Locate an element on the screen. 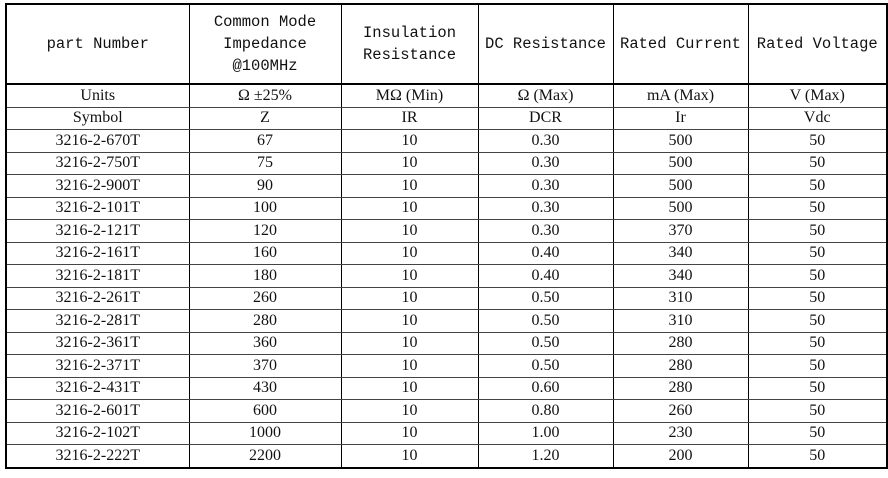 The image size is (888, 478). symbol-cell: Ir is located at coordinates (680, 118).